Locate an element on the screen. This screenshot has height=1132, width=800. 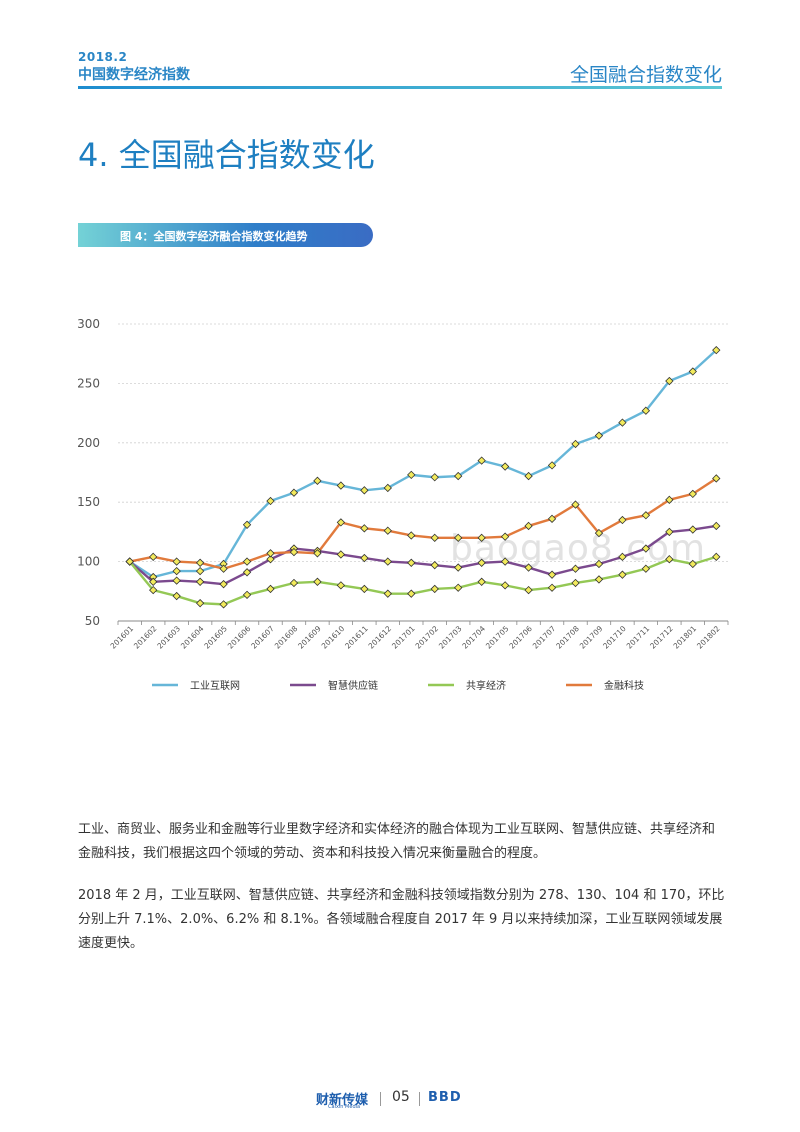
x-tick-label: 201607 is located at coordinates (262, 637).